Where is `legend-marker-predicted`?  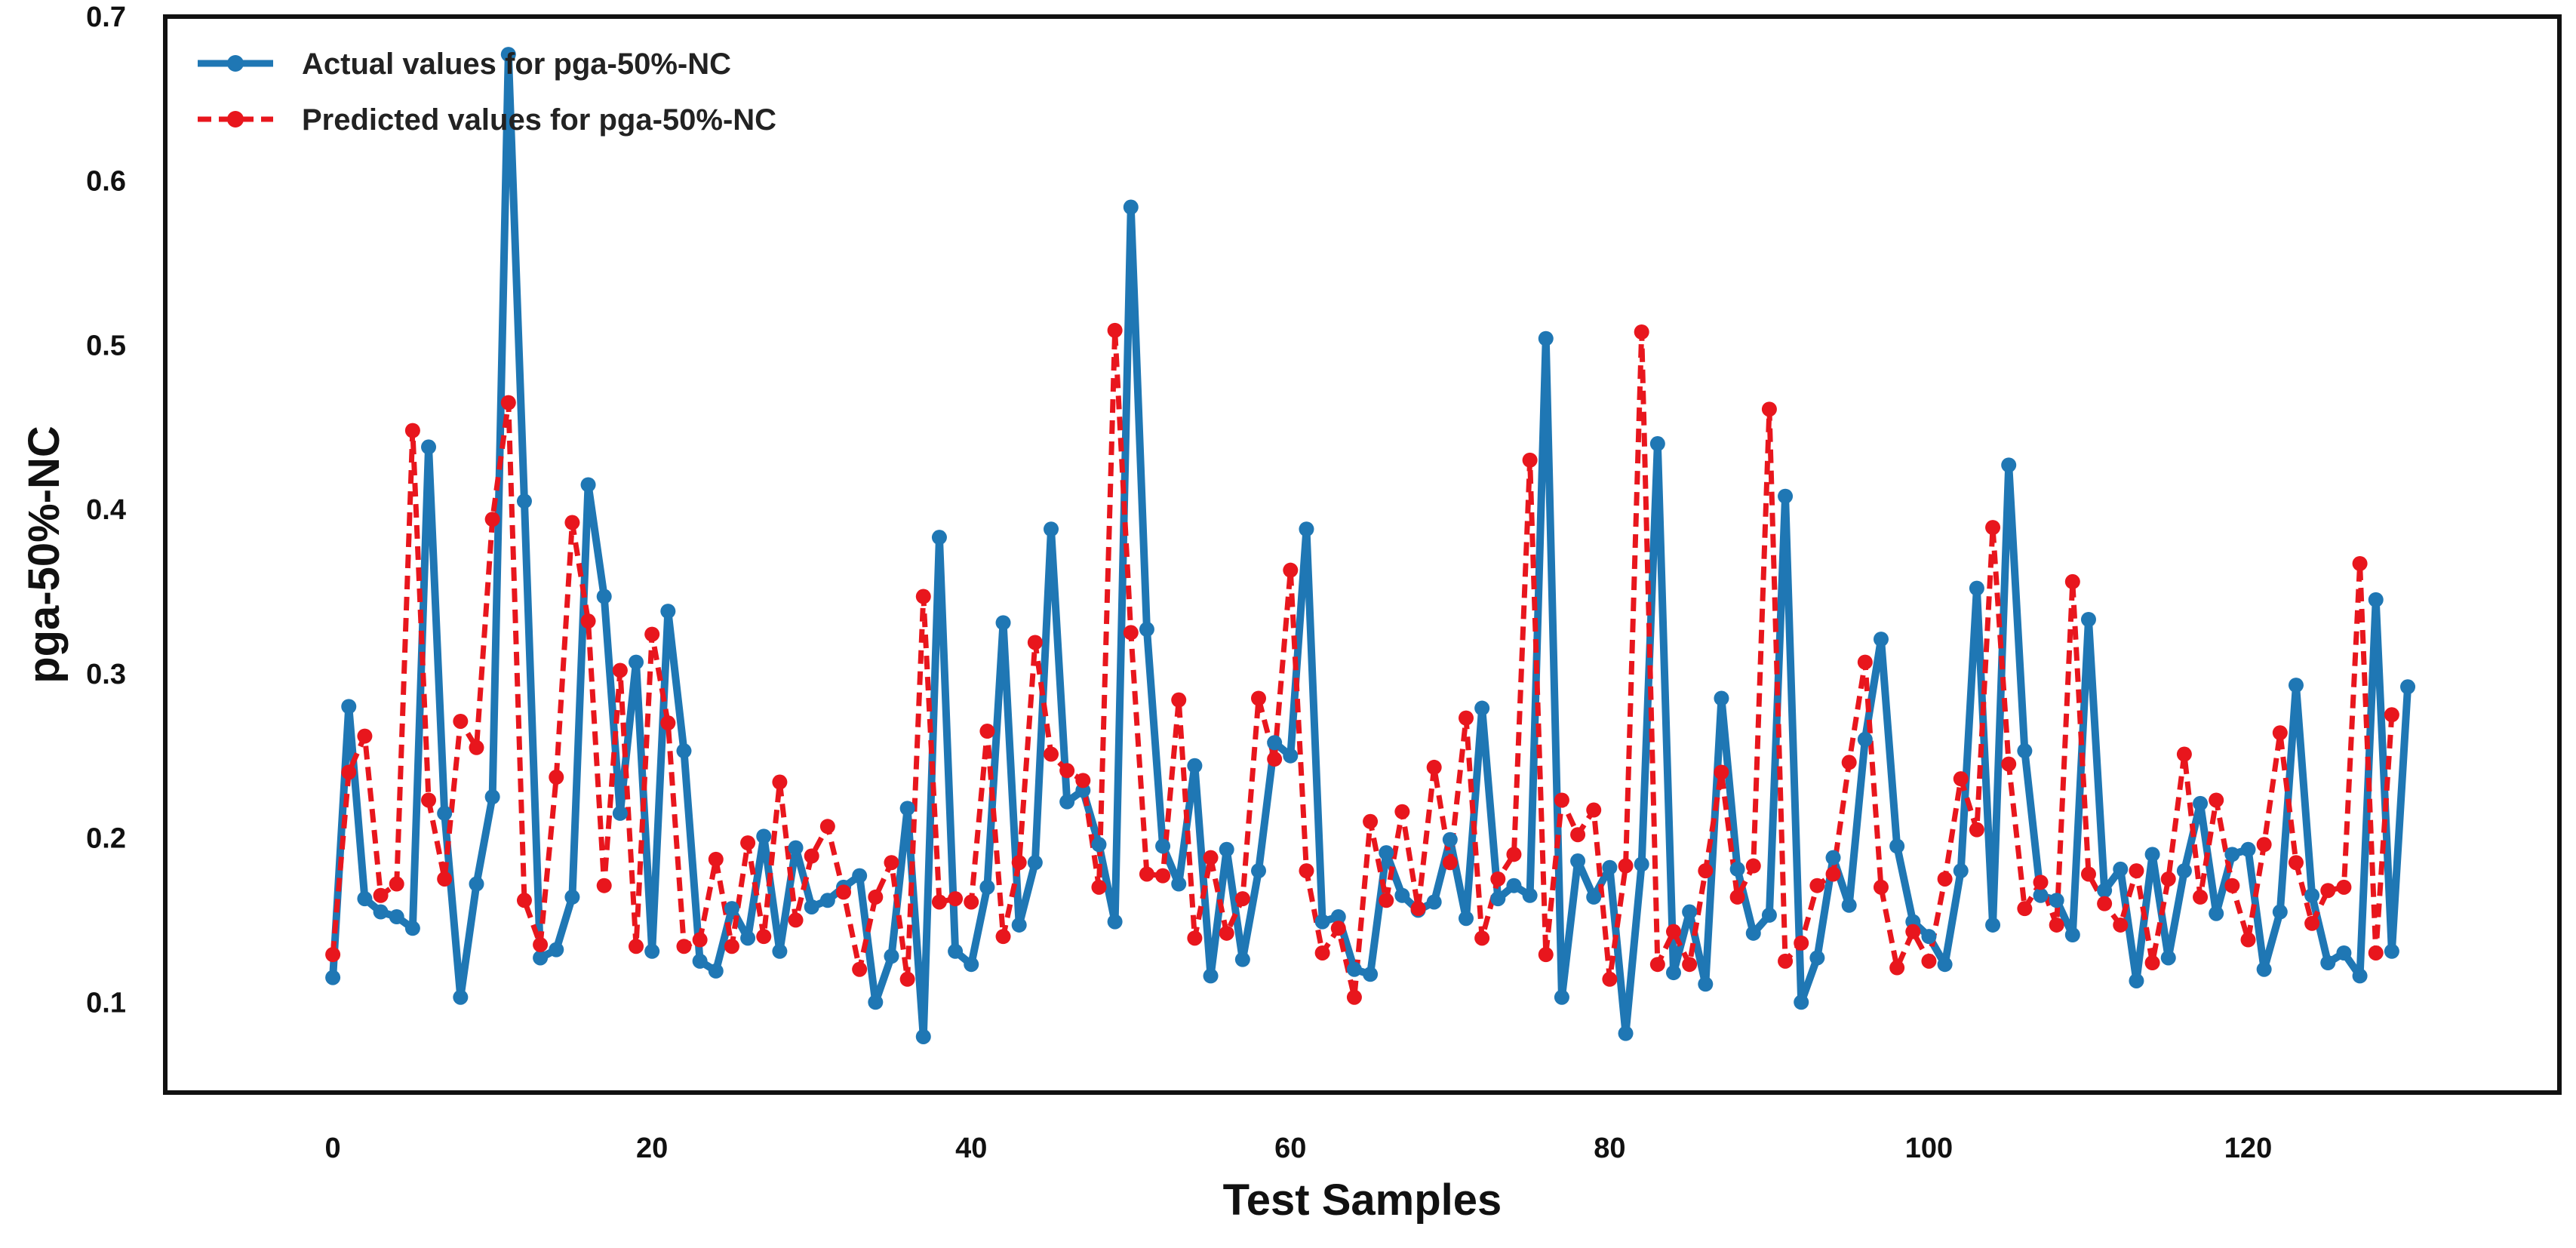 legend-marker-predicted is located at coordinates (235, 119).